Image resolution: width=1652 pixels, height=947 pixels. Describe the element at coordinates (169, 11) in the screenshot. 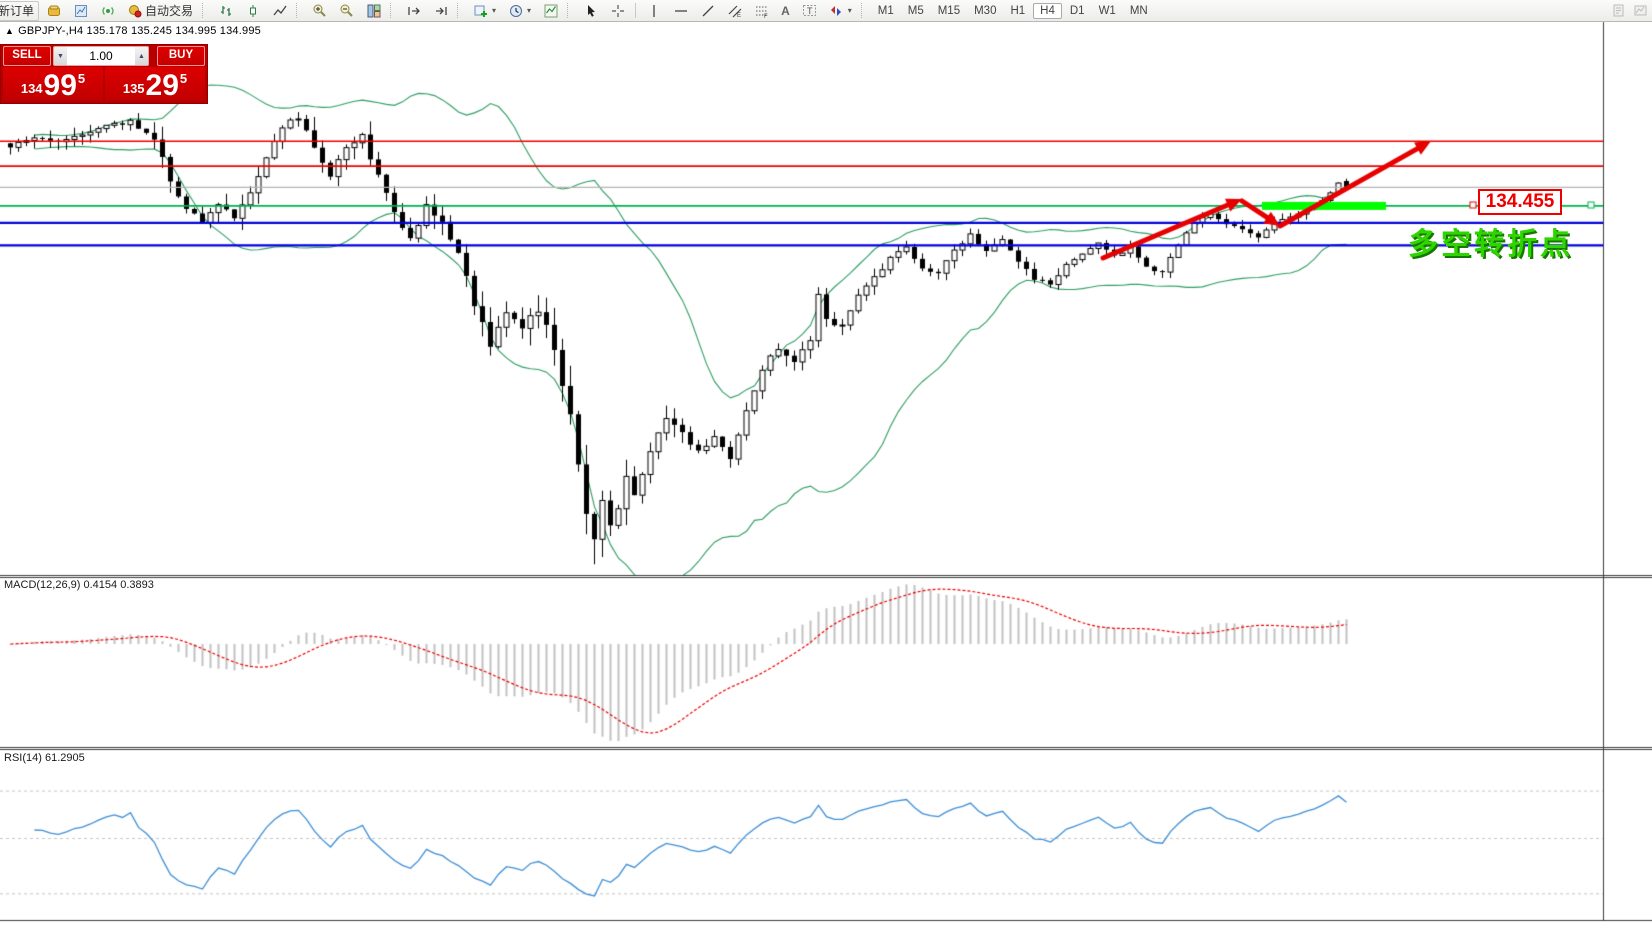

I see `autotrading-label: 自动交易` at that location.